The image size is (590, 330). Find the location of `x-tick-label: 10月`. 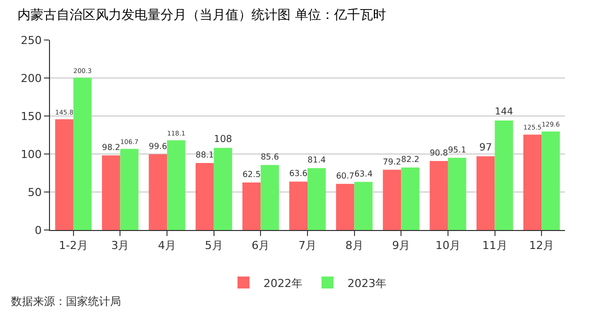

x-tick-label: 10月 is located at coordinates (447, 245).